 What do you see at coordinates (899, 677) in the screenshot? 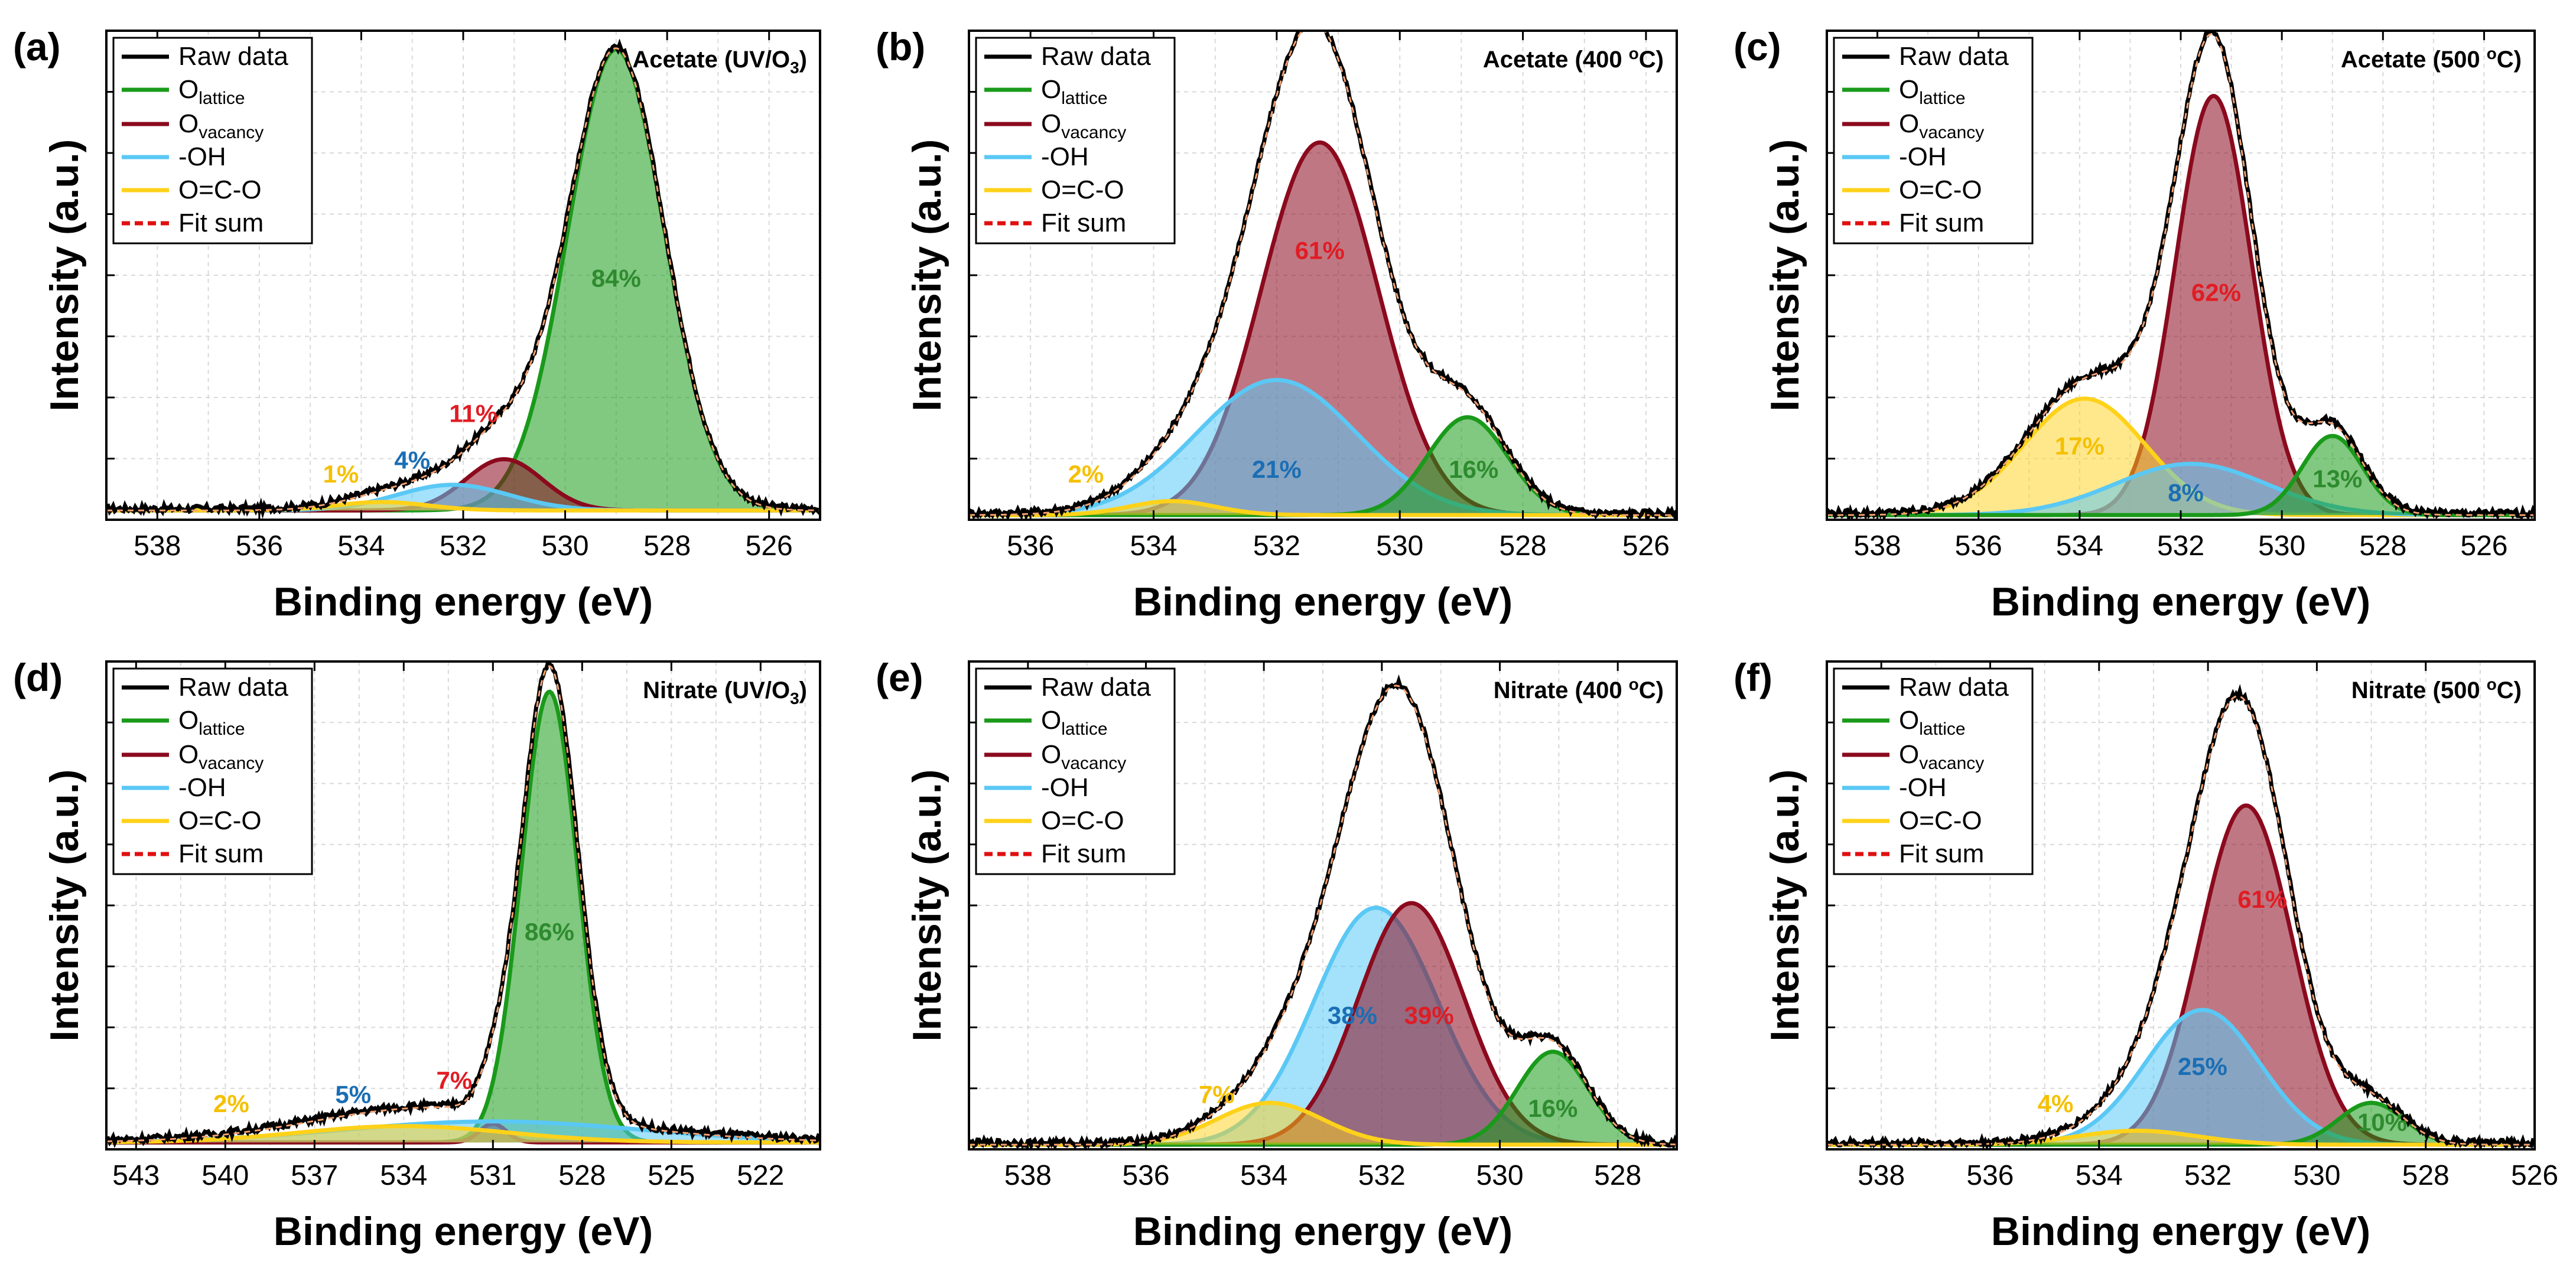
I see `panel-label: (e)` at bounding box center [899, 677].